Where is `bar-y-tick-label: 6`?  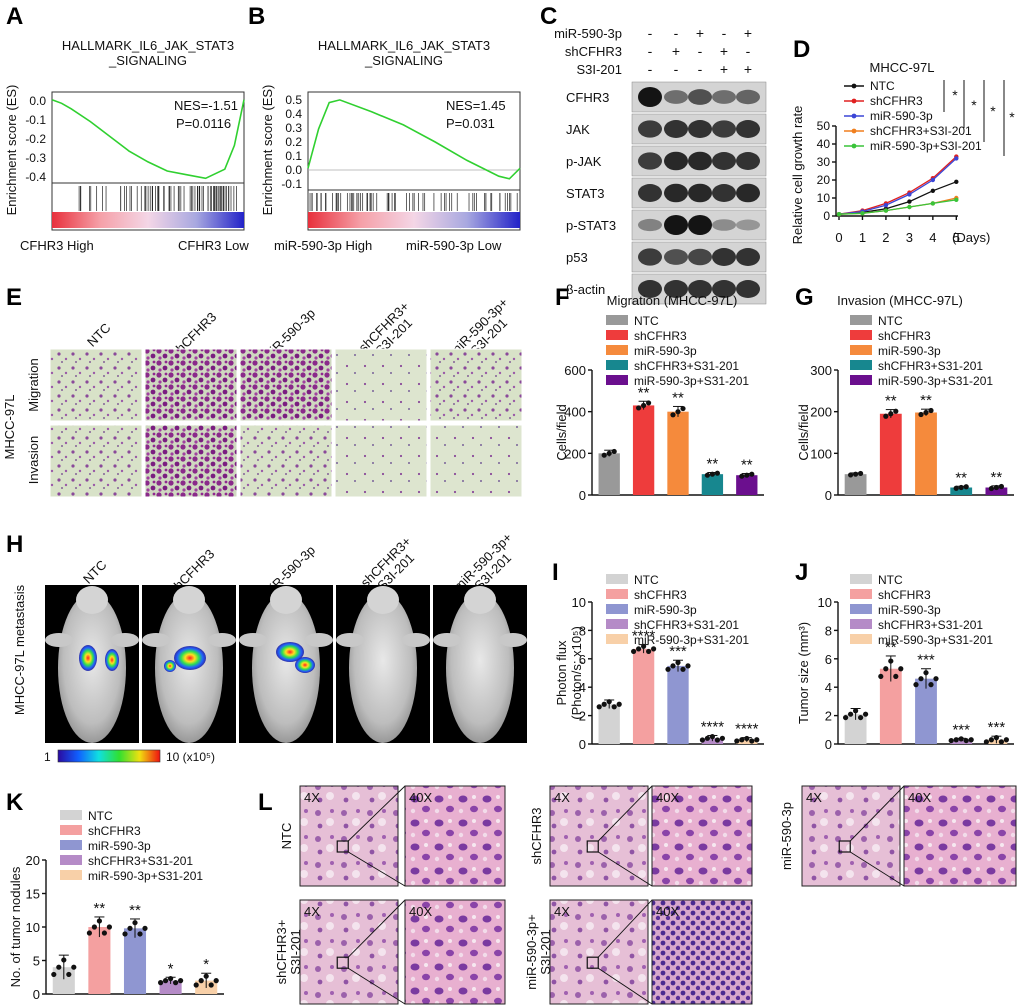
bar-y-tick-label: 6 is located at coordinates (828, 659).